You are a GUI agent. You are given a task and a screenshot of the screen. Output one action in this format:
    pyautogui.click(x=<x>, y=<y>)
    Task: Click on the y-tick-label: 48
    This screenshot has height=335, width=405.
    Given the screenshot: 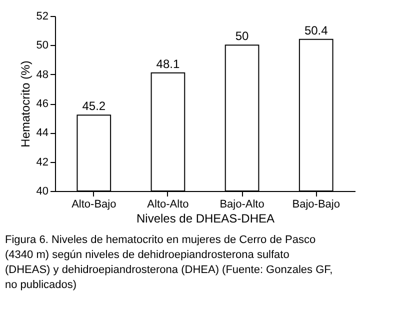 What is the action you would take?
    pyautogui.click(x=42, y=74)
    